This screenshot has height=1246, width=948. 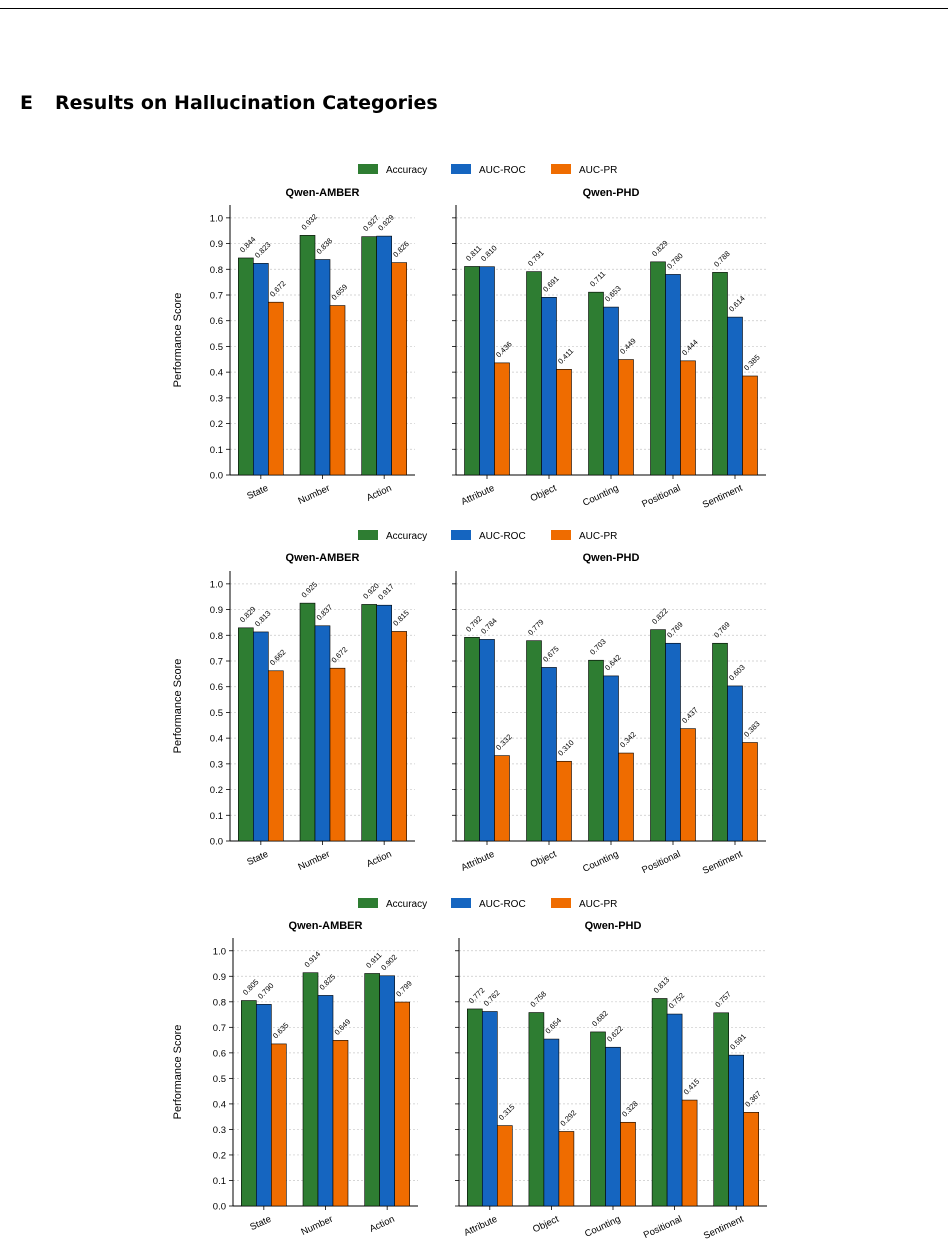 What do you see at coordinates (257, 492) in the screenshot?
I see `x-tick-label: State` at bounding box center [257, 492].